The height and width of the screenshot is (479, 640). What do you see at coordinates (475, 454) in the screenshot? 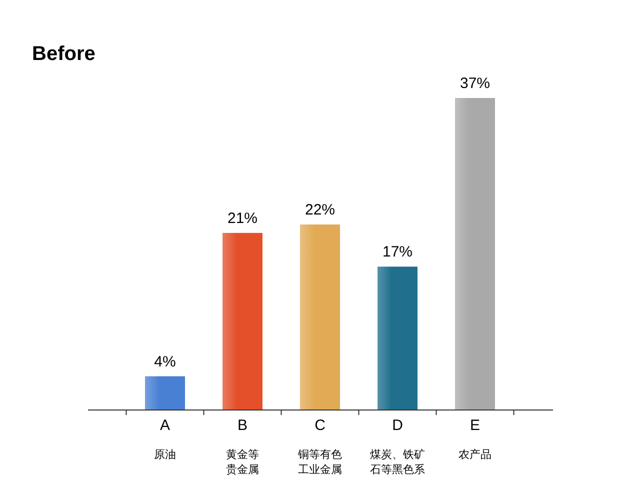
I see `text: 农产品` at bounding box center [475, 454].